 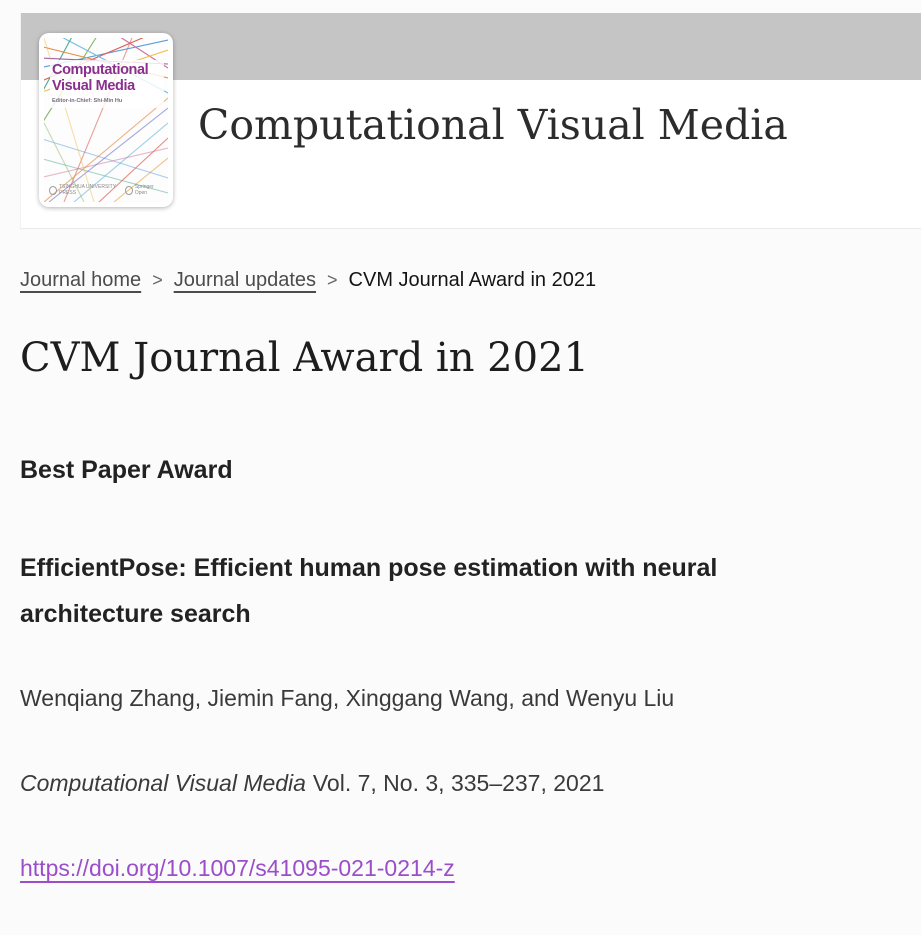 I want to click on cover-publisher-logos: TSINGHUA UNIVERSITY PRESS Springer Open, so click(x=106, y=190).